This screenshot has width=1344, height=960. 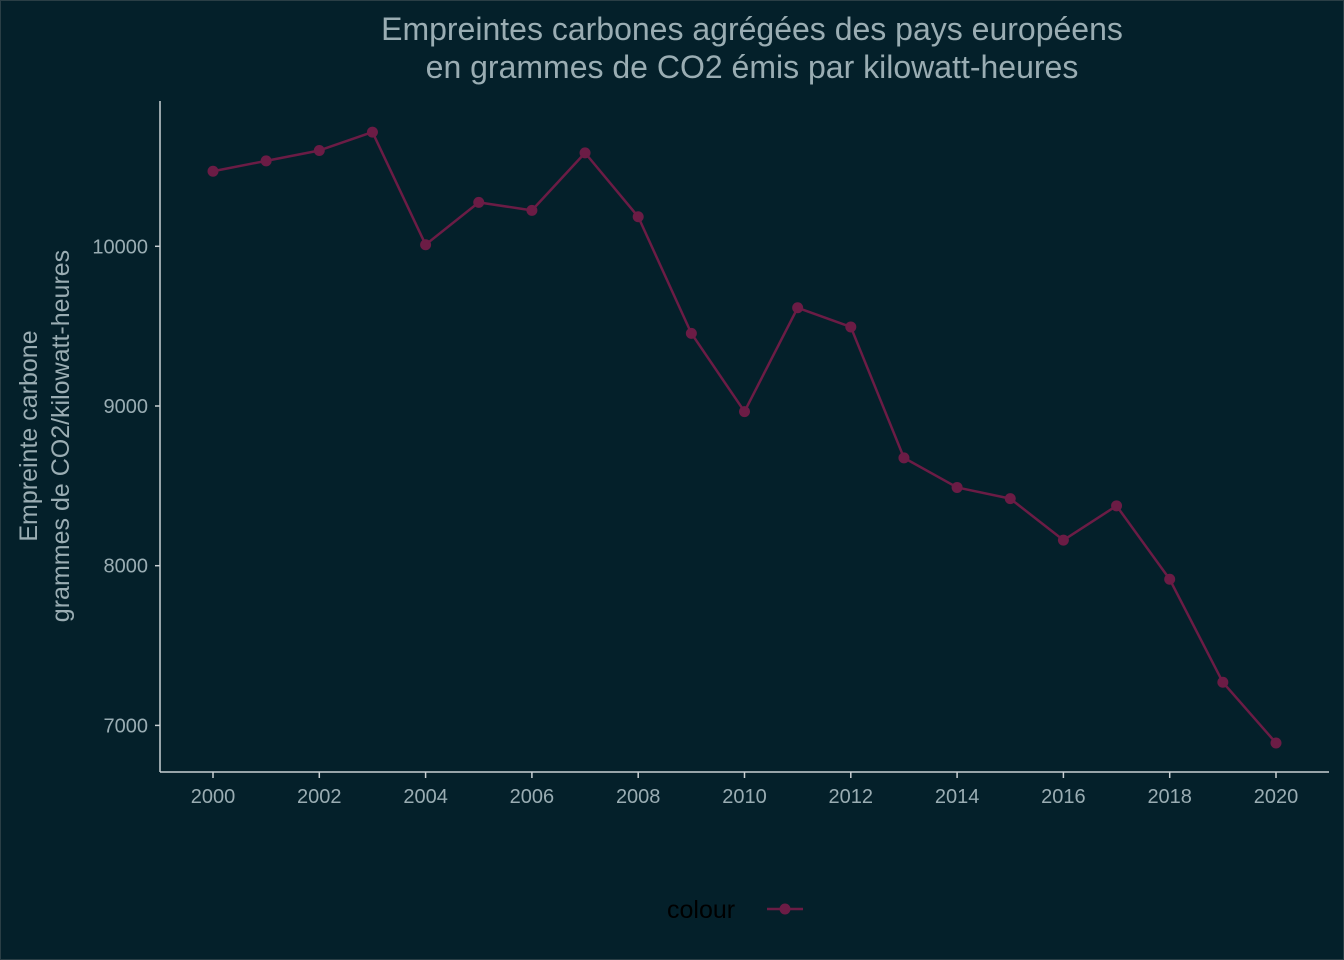 What do you see at coordinates (425, 797) in the screenshot?
I see `x-tick-label: 2004` at bounding box center [425, 797].